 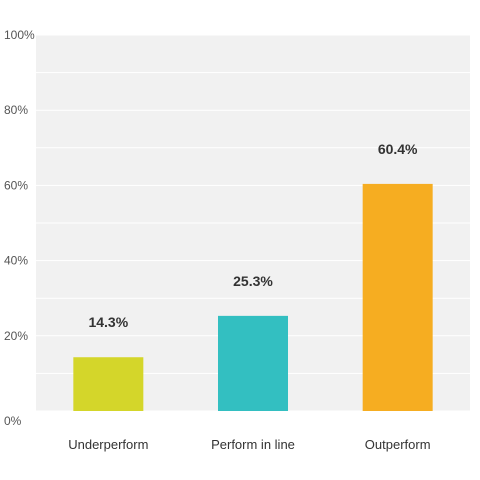 I want to click on y-tick-label: 0%, so click(x=13, y=421).